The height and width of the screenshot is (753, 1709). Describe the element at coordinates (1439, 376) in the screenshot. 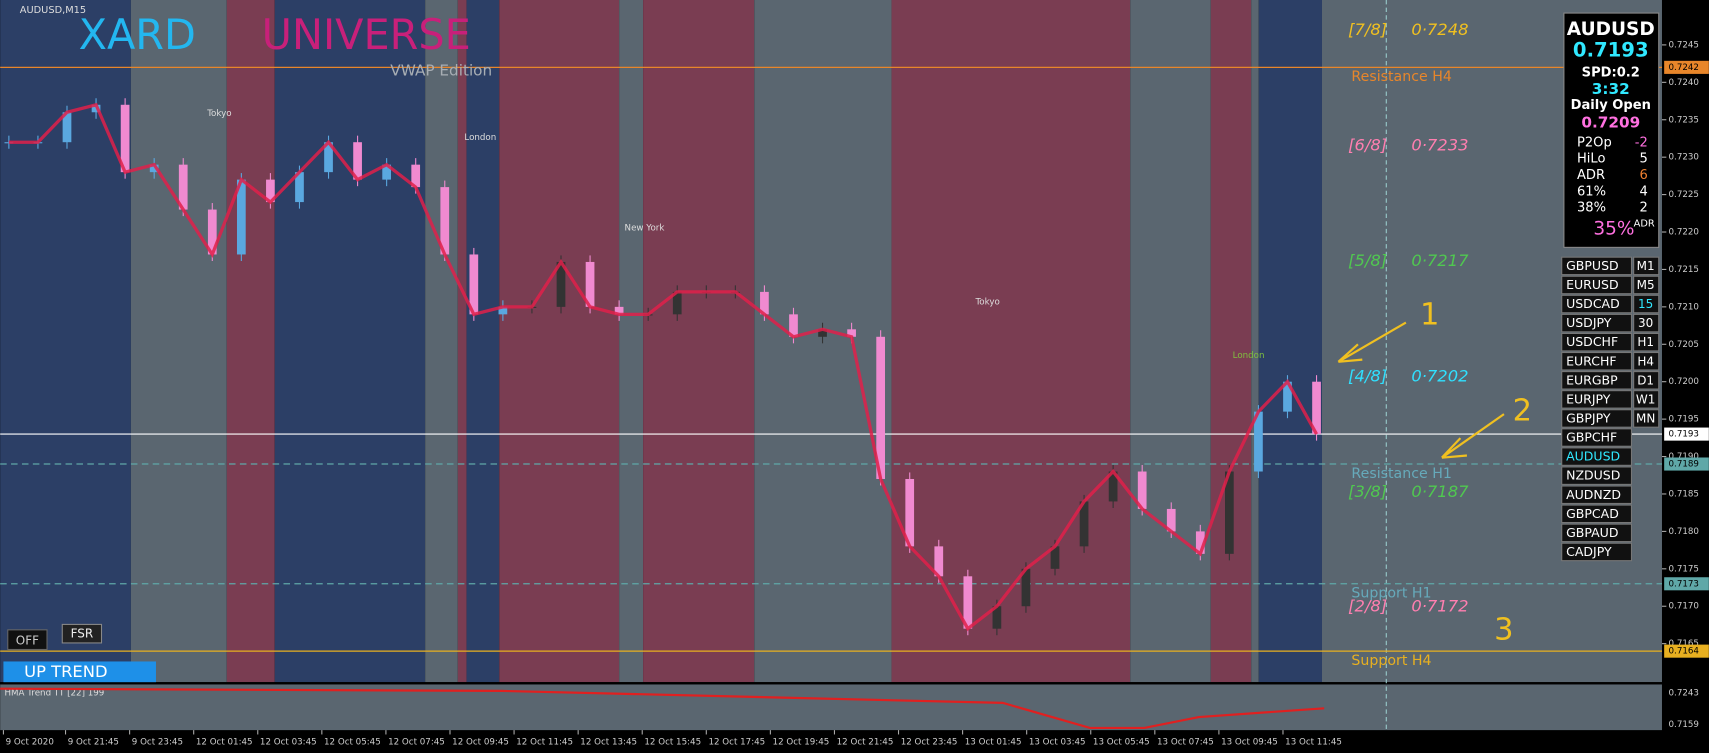

I see `murrey-price: 0·7202` at that location.